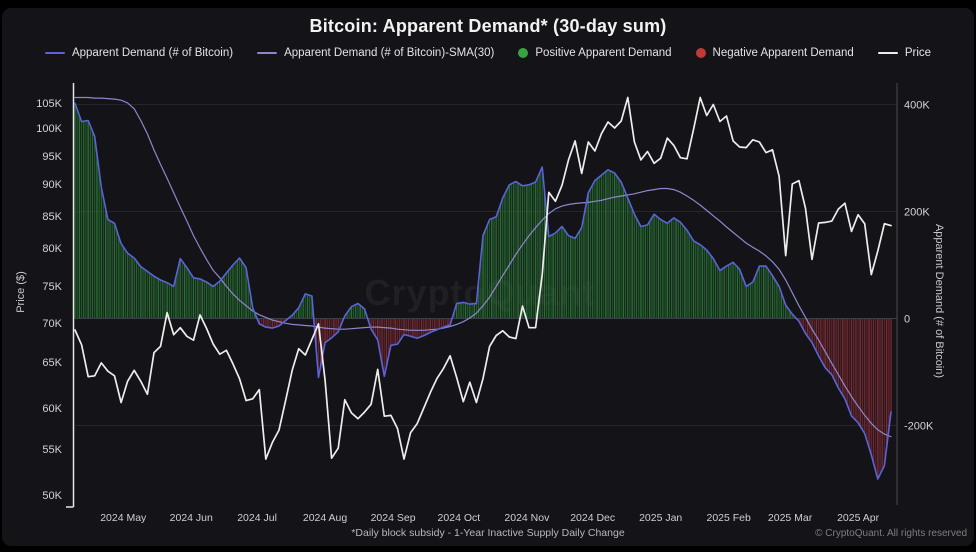 The width and height of the screenshot is (976, 552). Describe the element at coordinates (52, 287) in the screenshot. I see `price-tick-label: 75K` at that location.